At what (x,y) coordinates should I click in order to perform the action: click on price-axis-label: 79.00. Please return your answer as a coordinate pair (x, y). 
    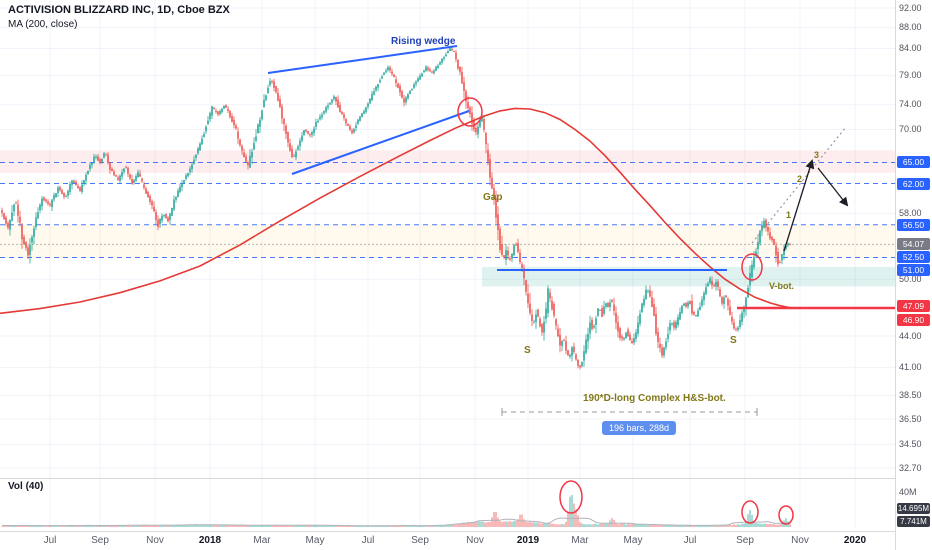
    Looking at the image, I should click on (910, 75).